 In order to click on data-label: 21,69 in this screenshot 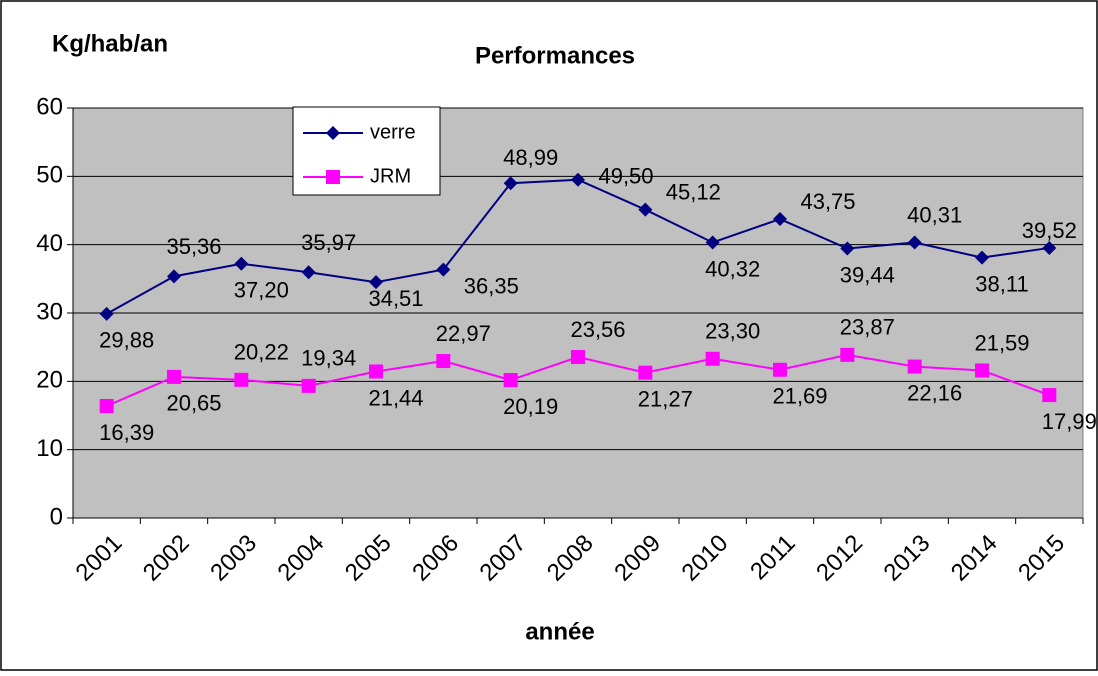, I will do `click(799, 396)`.